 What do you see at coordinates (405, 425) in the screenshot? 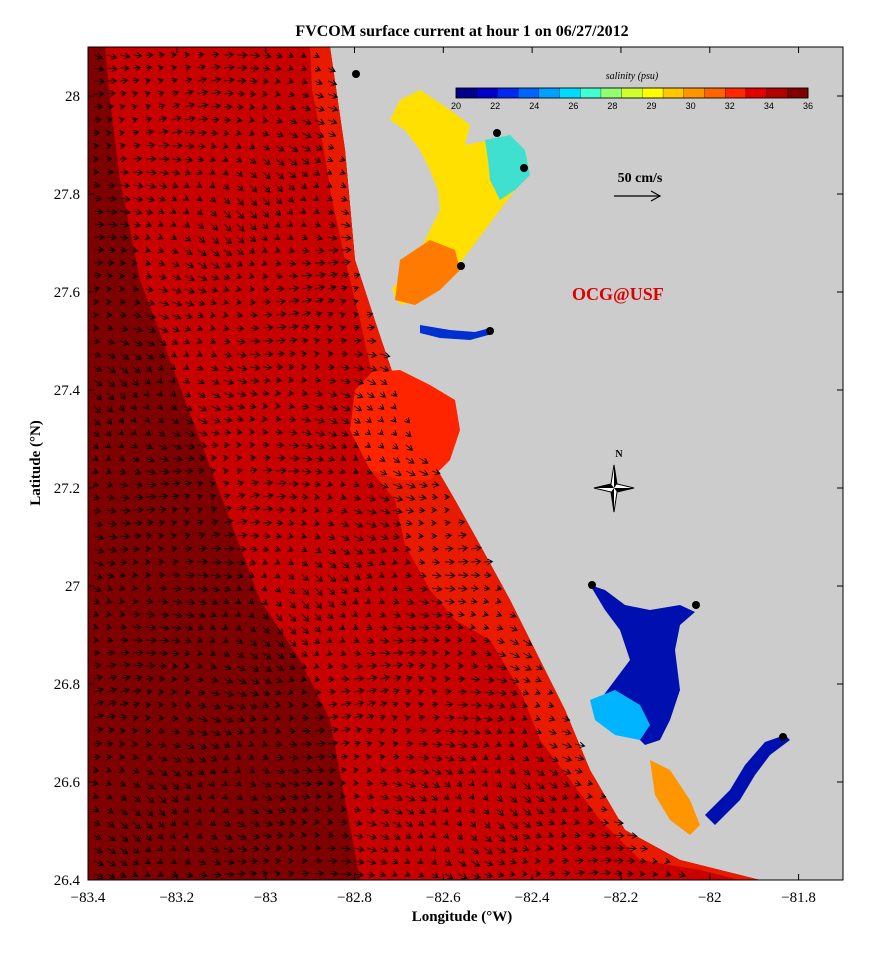
I see `nearshore-bulge` at bounding box center [405, 425].